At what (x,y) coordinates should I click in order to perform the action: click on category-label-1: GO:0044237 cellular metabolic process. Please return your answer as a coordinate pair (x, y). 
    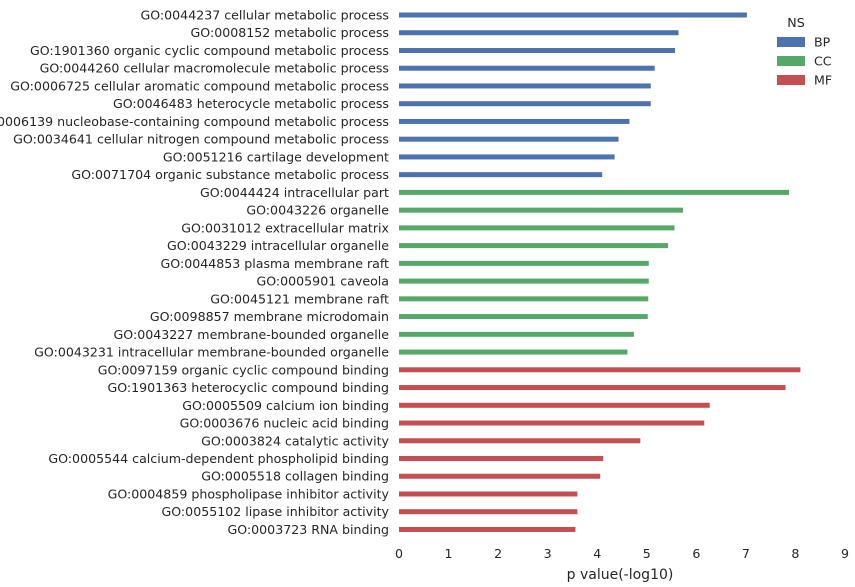
    Looking at the image, I should click on (264, 15).